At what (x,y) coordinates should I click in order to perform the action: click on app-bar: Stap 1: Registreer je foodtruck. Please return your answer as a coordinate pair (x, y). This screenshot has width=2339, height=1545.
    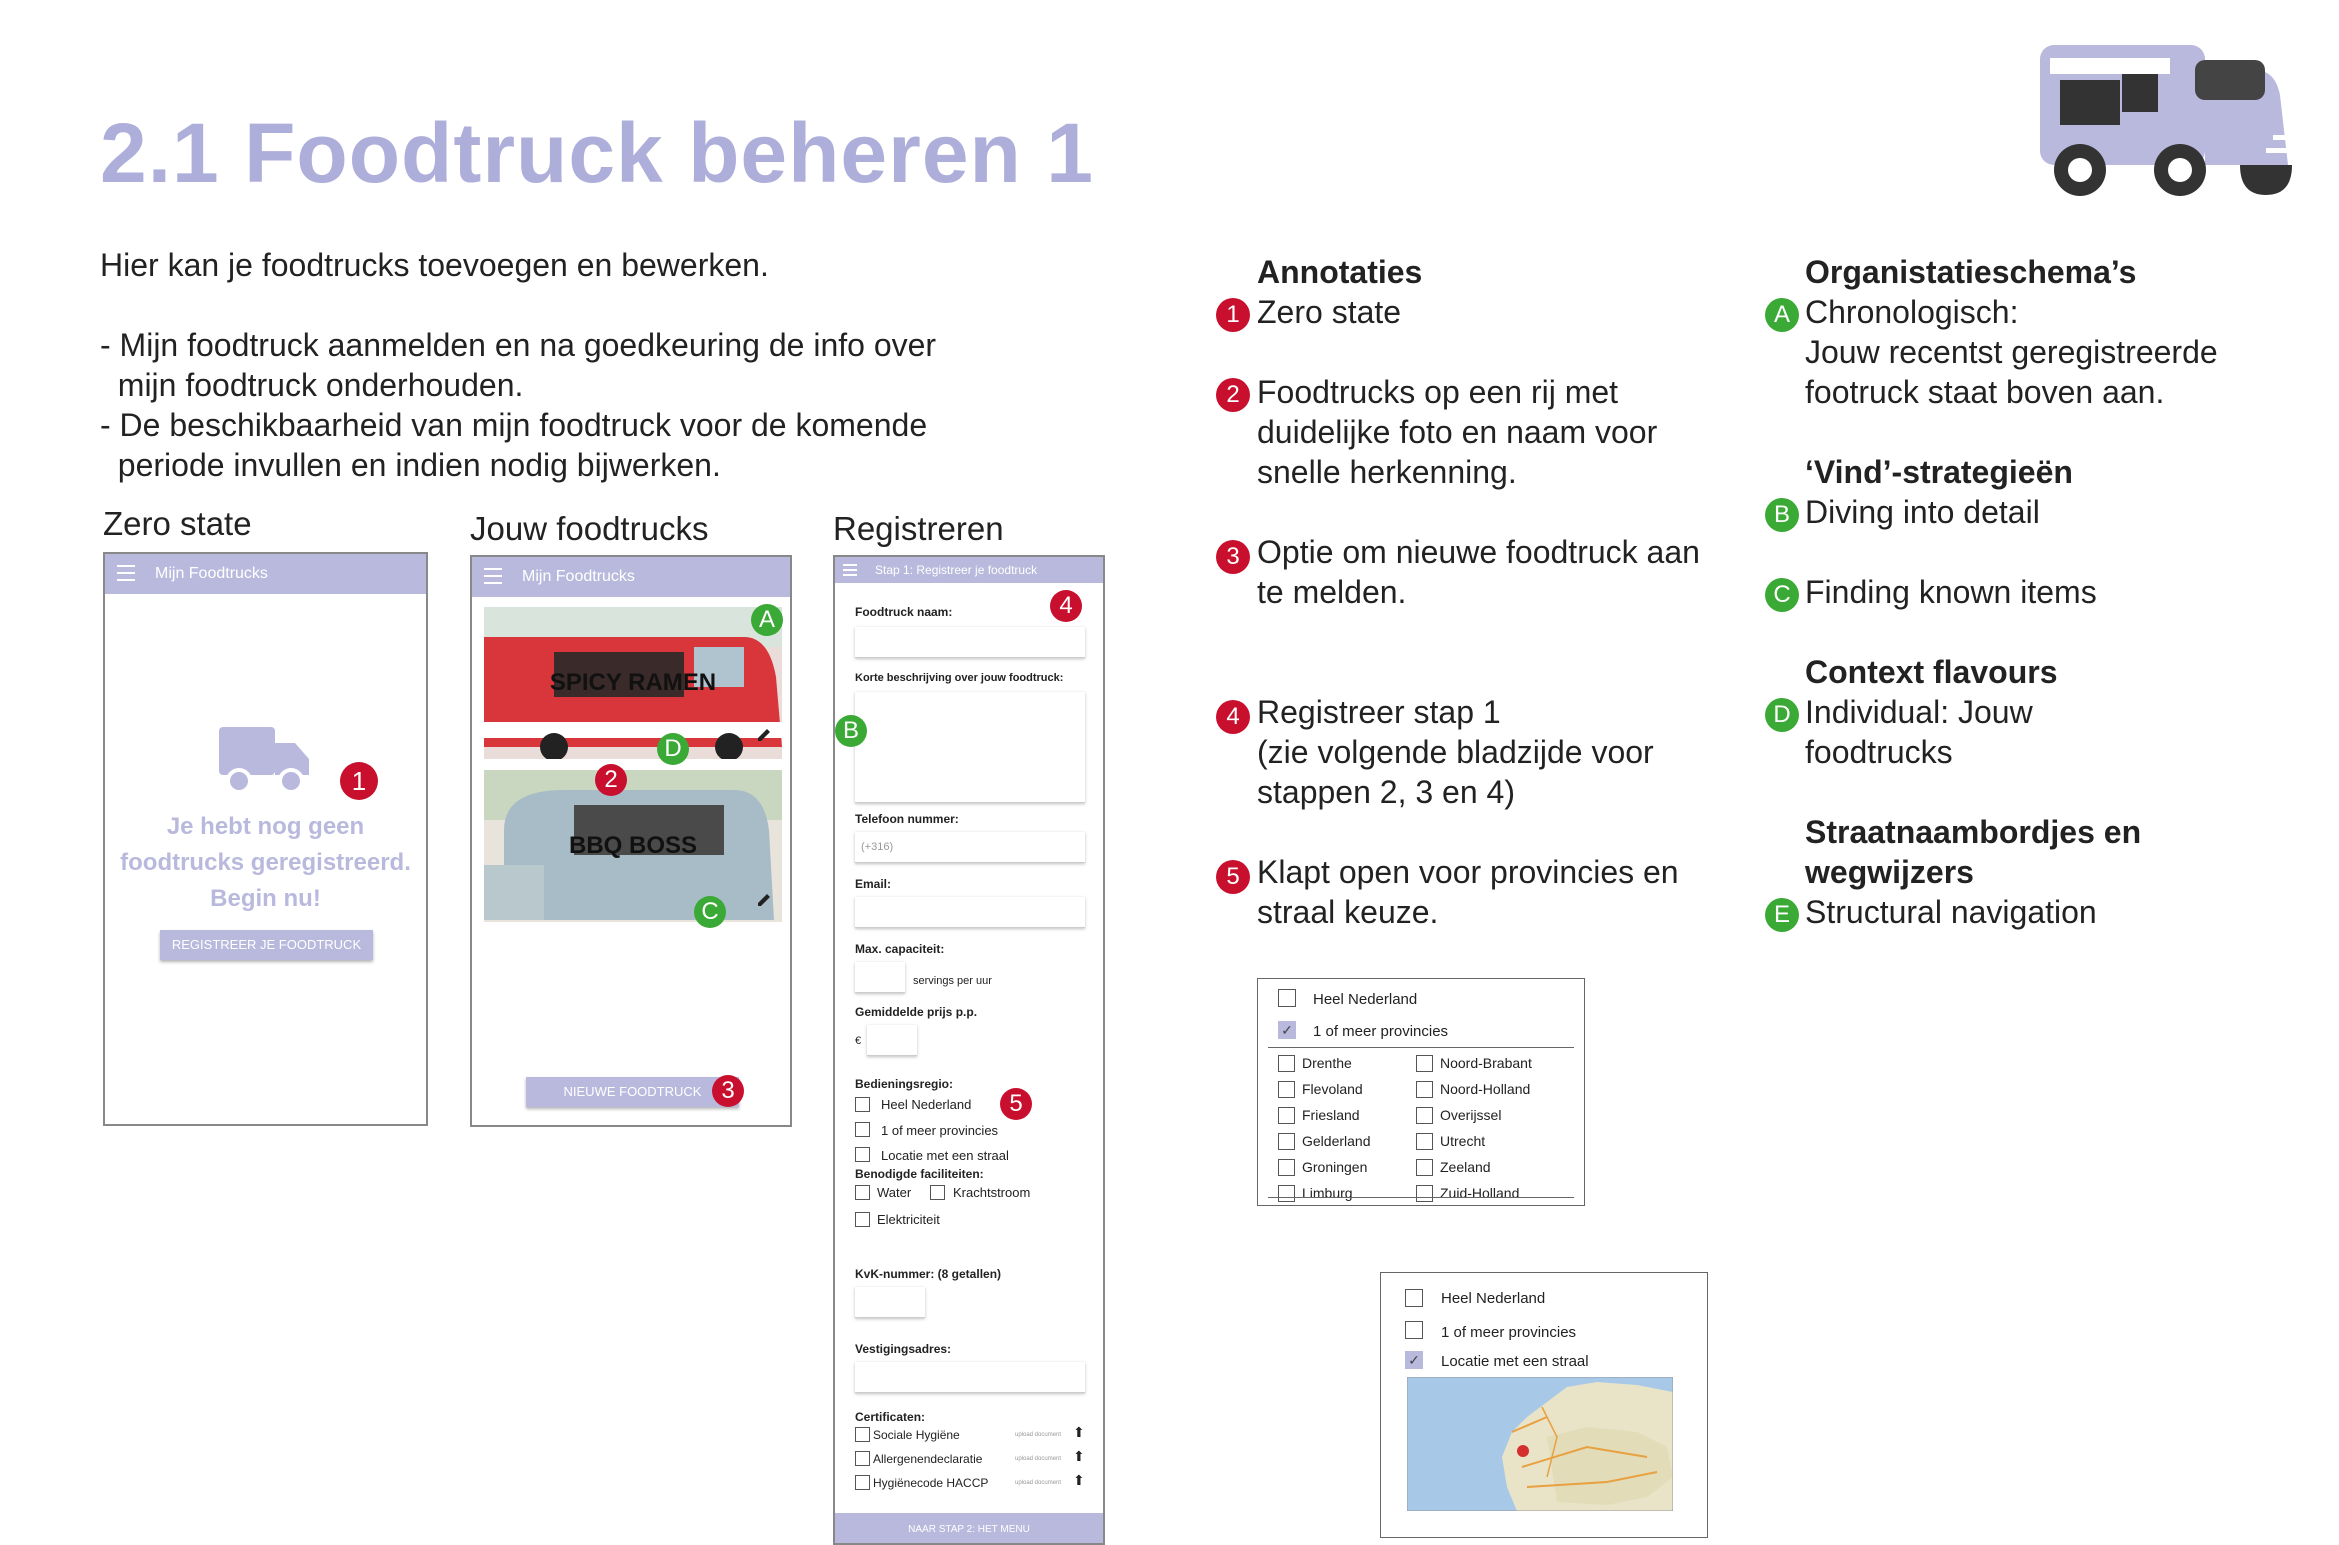
    Looking at the image, I should click on (969, 570).